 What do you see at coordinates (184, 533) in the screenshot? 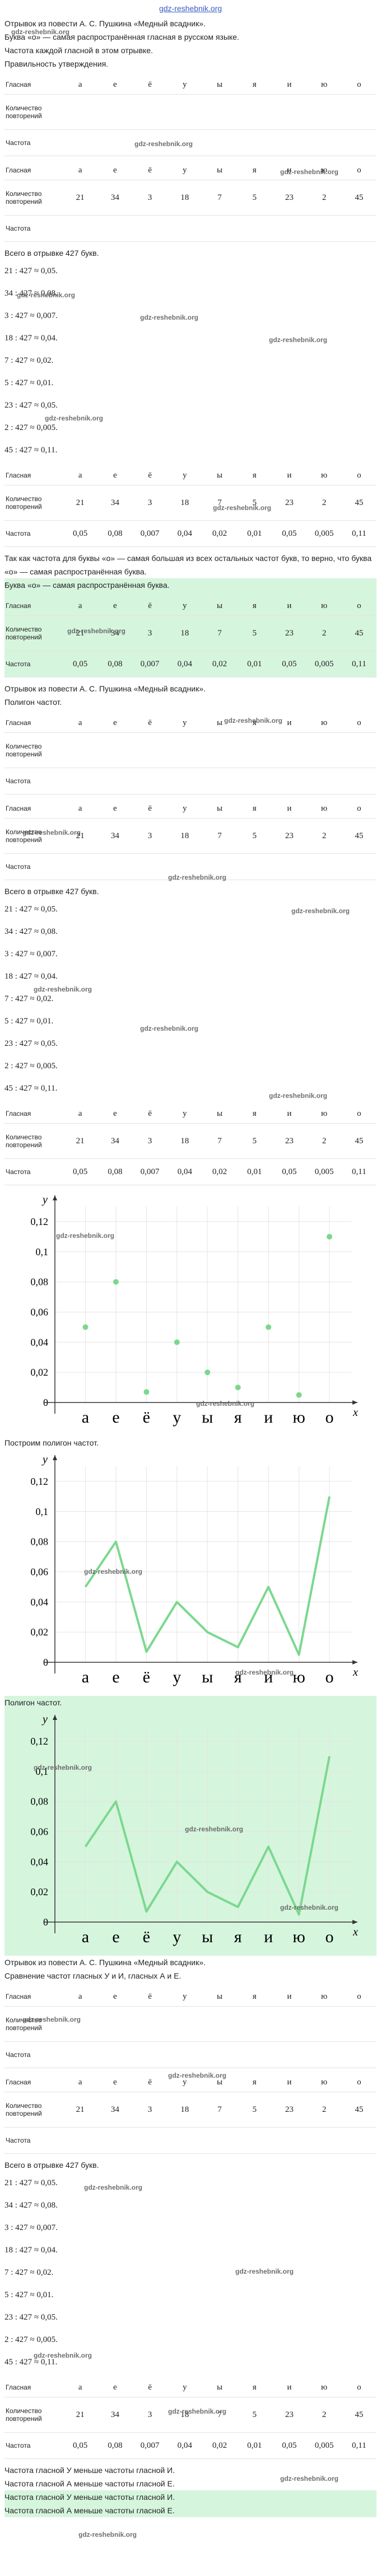
I see `freq-cell: 0,04` at bounding box center [184, 533].